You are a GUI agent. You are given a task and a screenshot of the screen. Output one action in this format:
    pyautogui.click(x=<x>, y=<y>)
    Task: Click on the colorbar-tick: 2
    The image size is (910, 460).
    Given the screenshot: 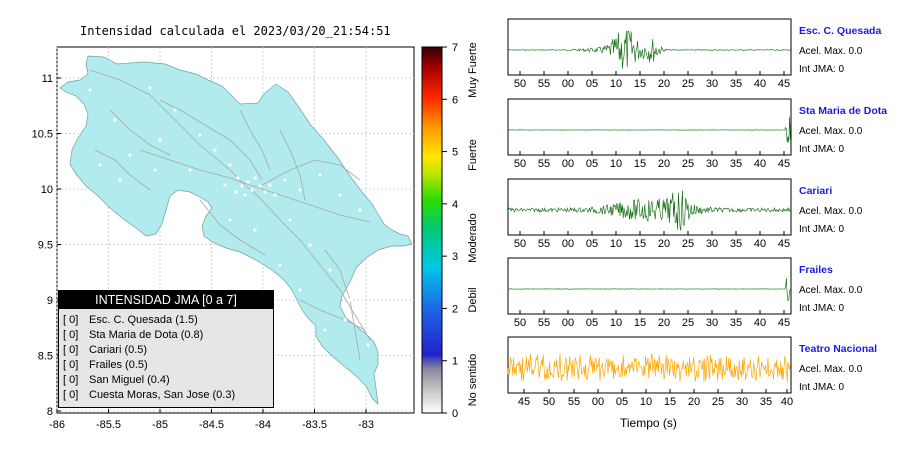 What is the action you would take?
    pyautogui.click(x=455, y=309)
    